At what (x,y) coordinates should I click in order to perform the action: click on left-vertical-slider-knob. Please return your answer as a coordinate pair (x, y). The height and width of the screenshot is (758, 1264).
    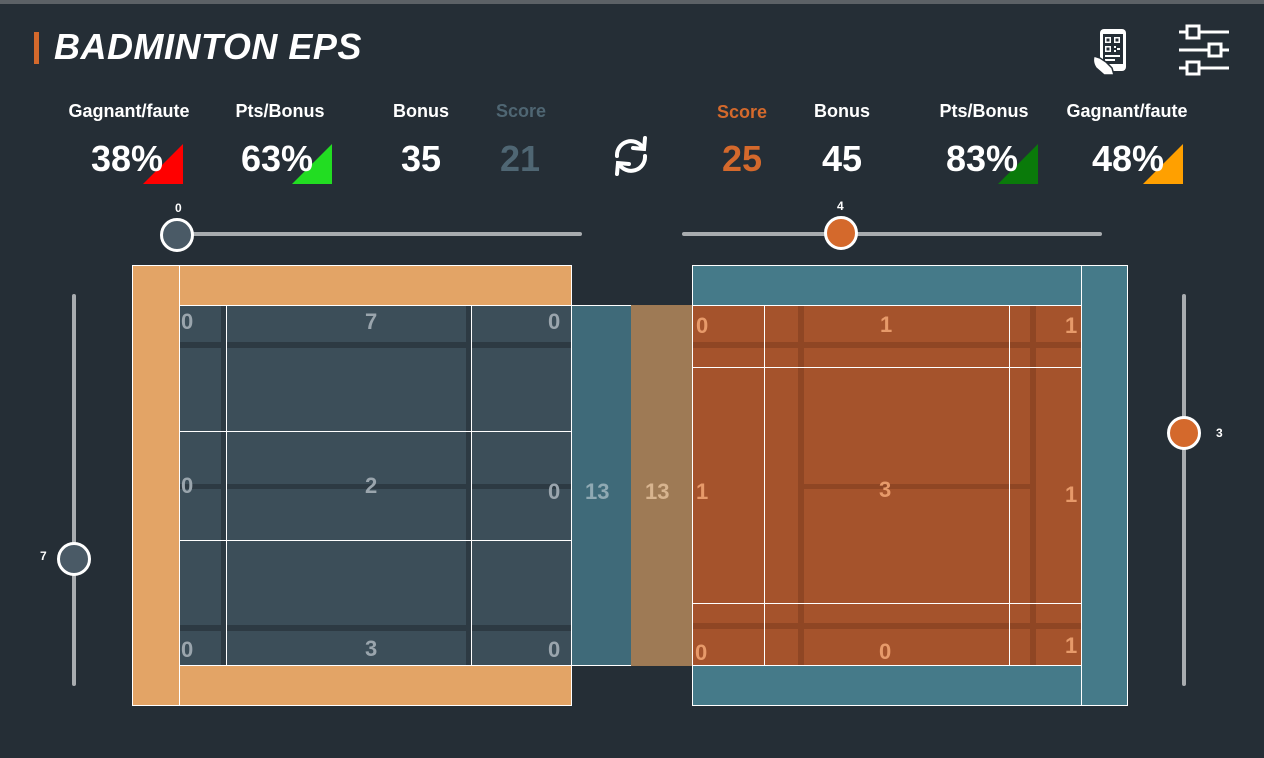
    Looking at the image, I should click on (74, 559).